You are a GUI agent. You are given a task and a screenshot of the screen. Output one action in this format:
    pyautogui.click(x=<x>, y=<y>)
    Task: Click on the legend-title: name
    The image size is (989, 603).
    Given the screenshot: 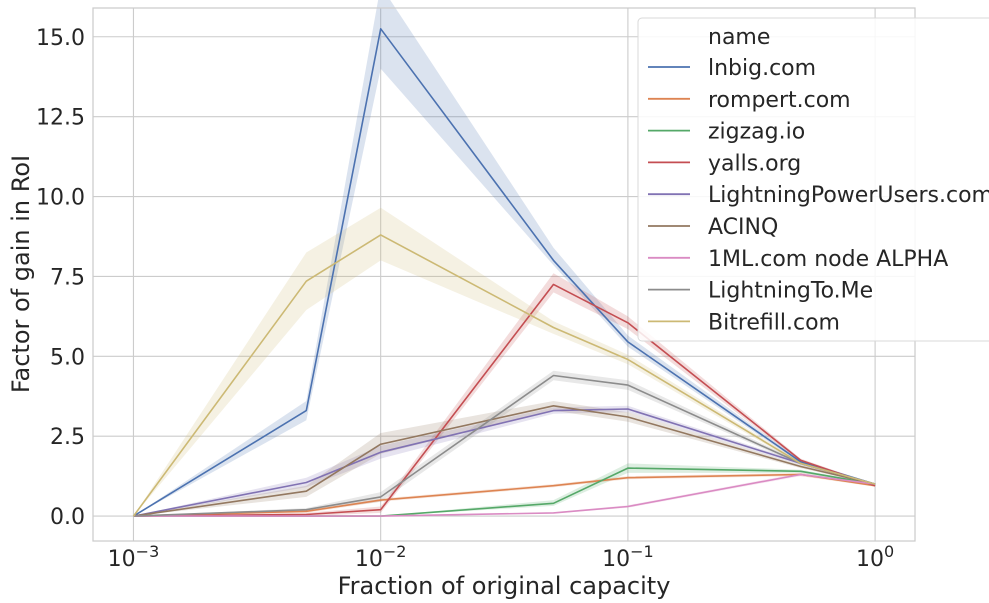 What is the action you would take?
    pyautogui.click(x=739, y=37)
    